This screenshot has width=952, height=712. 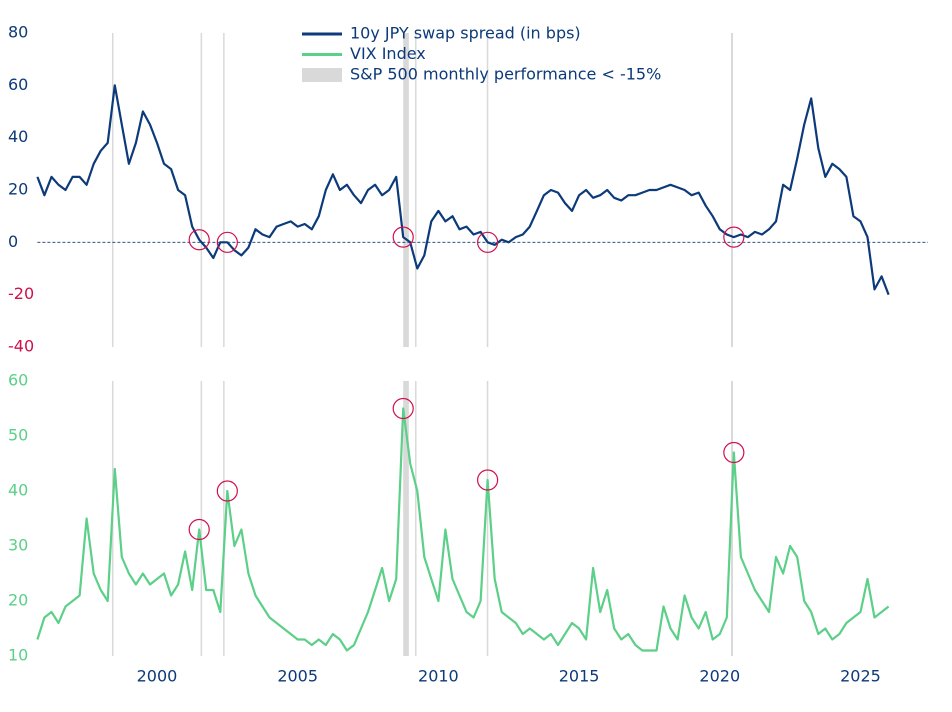 I want to click on legend-swatch, so click(x=322, y=75).